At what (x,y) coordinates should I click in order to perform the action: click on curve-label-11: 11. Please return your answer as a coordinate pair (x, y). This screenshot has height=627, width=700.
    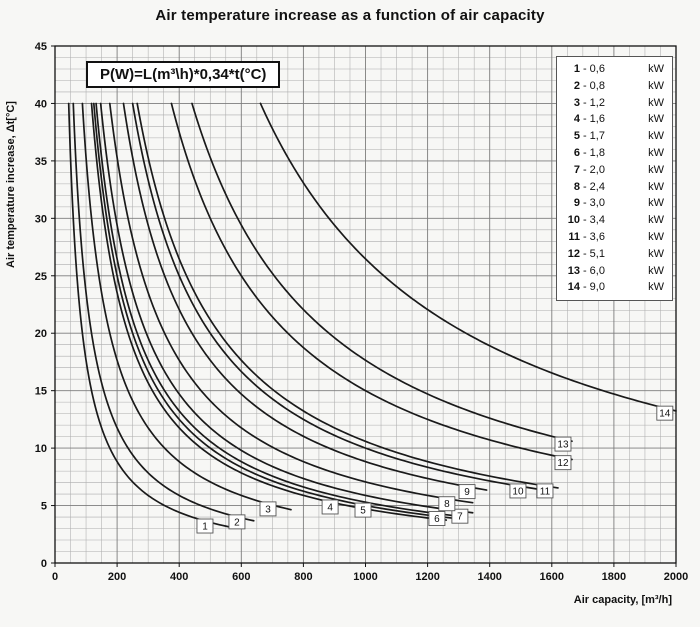
    Looking at the image, I should click on (545, 491).